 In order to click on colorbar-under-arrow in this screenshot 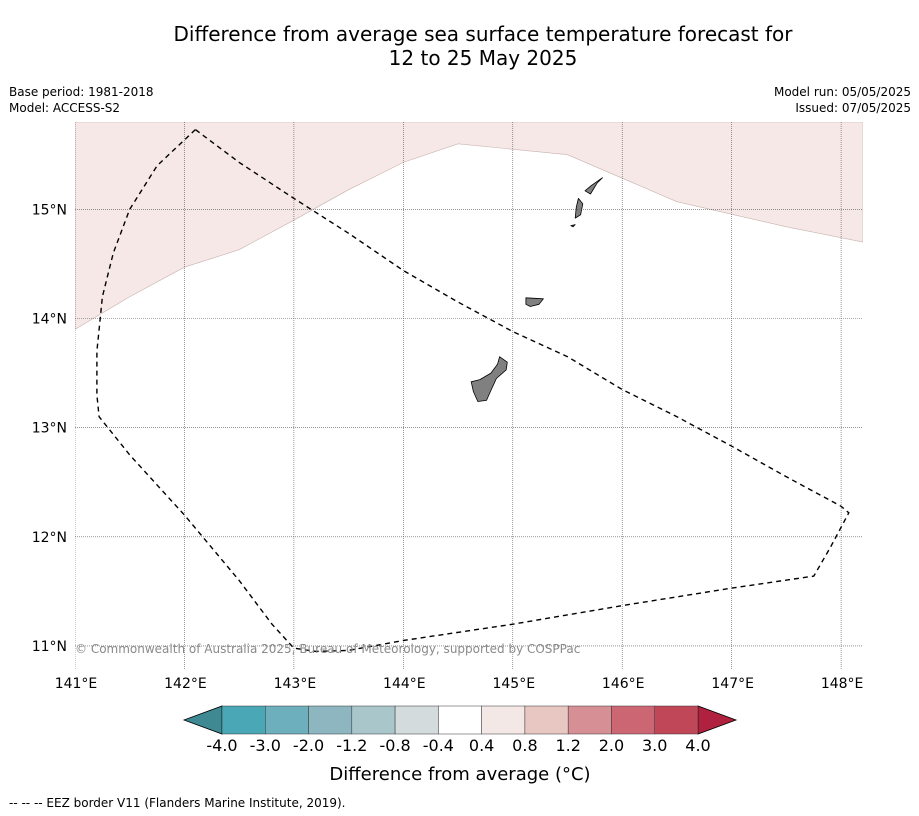, I will do `click(202, 720)`.